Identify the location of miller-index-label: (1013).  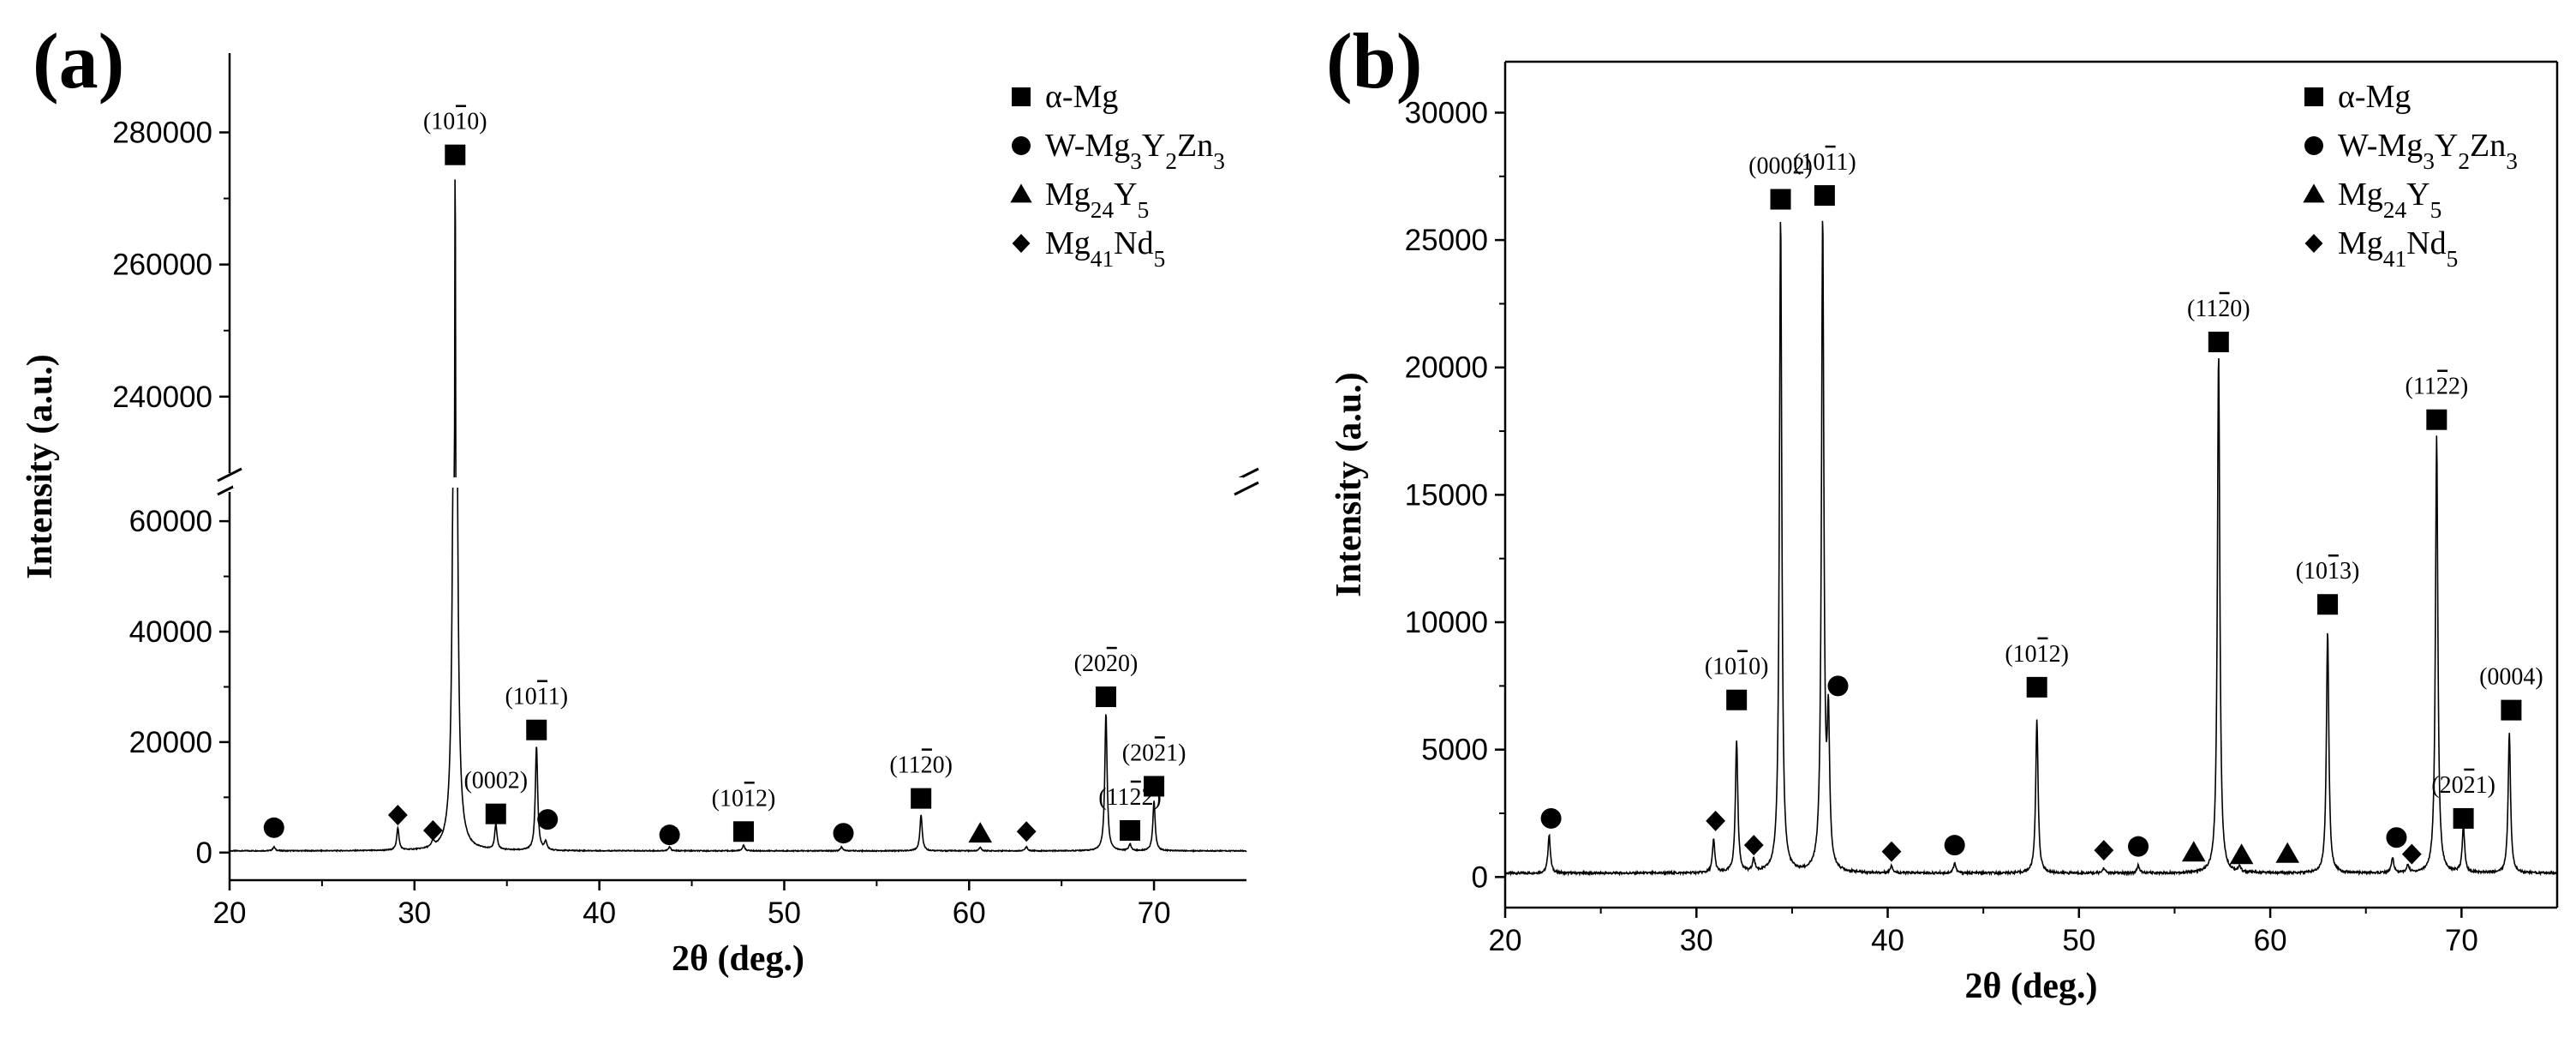
(2328, 571).